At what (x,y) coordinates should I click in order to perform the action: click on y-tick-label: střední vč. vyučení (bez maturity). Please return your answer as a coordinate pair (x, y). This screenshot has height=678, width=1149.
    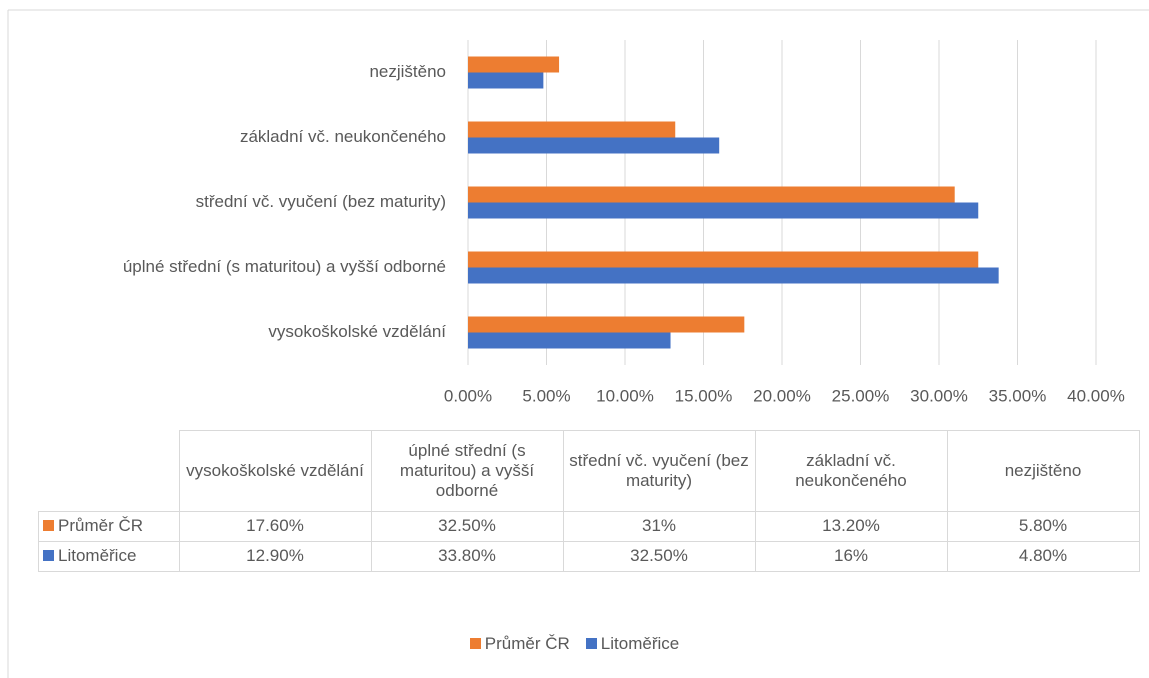
    Looking at the image, I should click on (321, 201).